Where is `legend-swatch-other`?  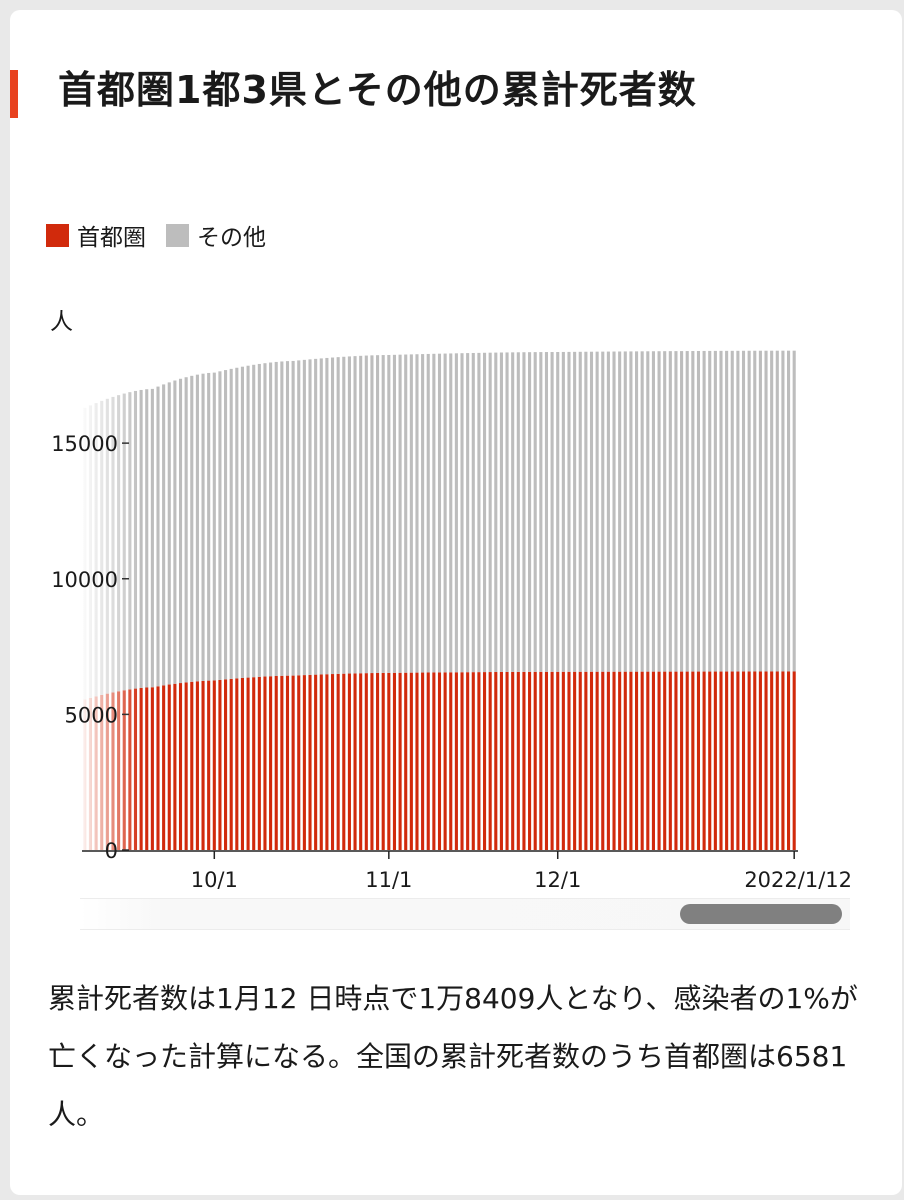 legend-swatch-other is located at coordinates (177, 235).